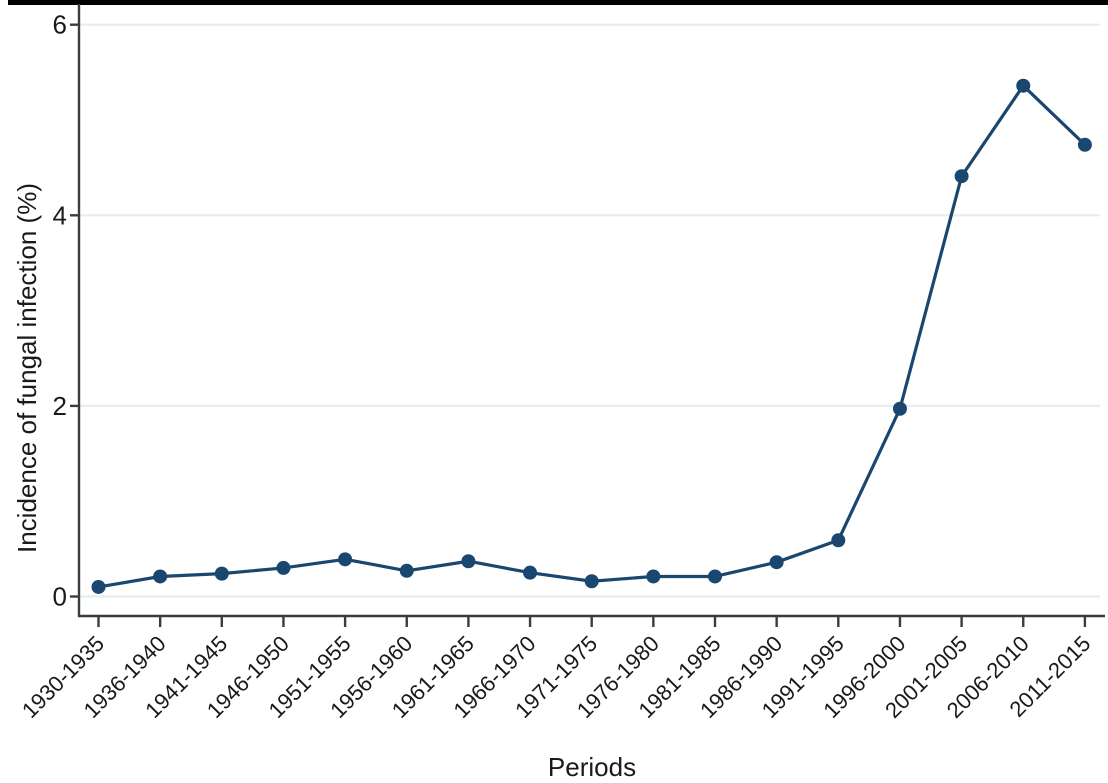 This screenshot has height=783, width=1108. What do you see at coordinates (60, 25) in the screenshot?
I see `y-tick-label: 6` at bounding box center [60, 25].